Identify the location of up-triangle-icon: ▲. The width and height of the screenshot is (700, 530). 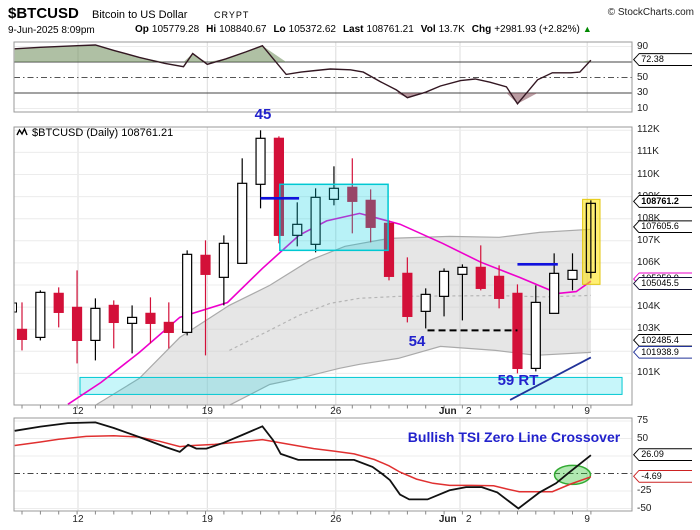
(587, 29).